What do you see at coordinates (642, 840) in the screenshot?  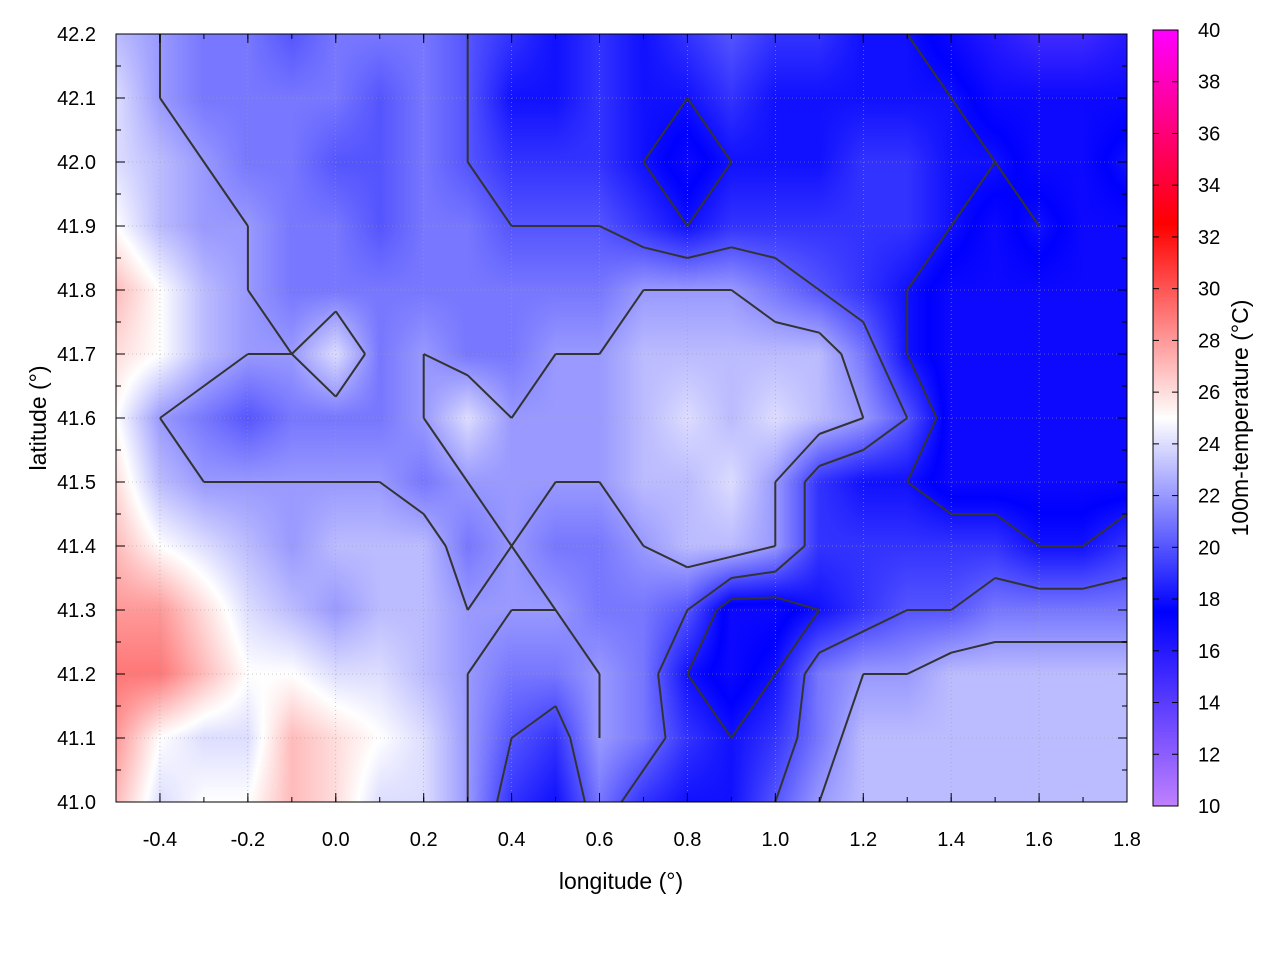 I see `x-tick-labels: -0.4 -0.2 0.0 0.2 0.4 0.6 0.8 1.0 1.2 1.4 1.6 1.8` at bounding box center [642, 840].